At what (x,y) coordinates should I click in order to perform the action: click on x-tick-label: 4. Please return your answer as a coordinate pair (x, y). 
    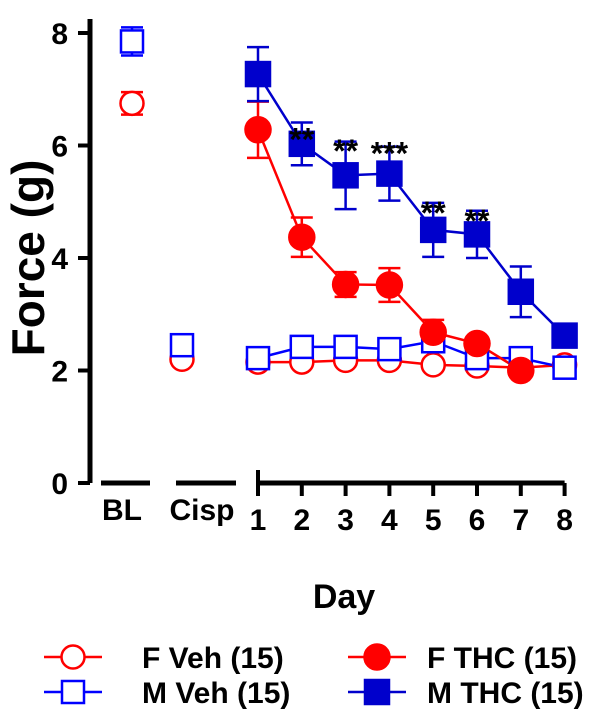
    Looking at the image, I should click on (389, 520).